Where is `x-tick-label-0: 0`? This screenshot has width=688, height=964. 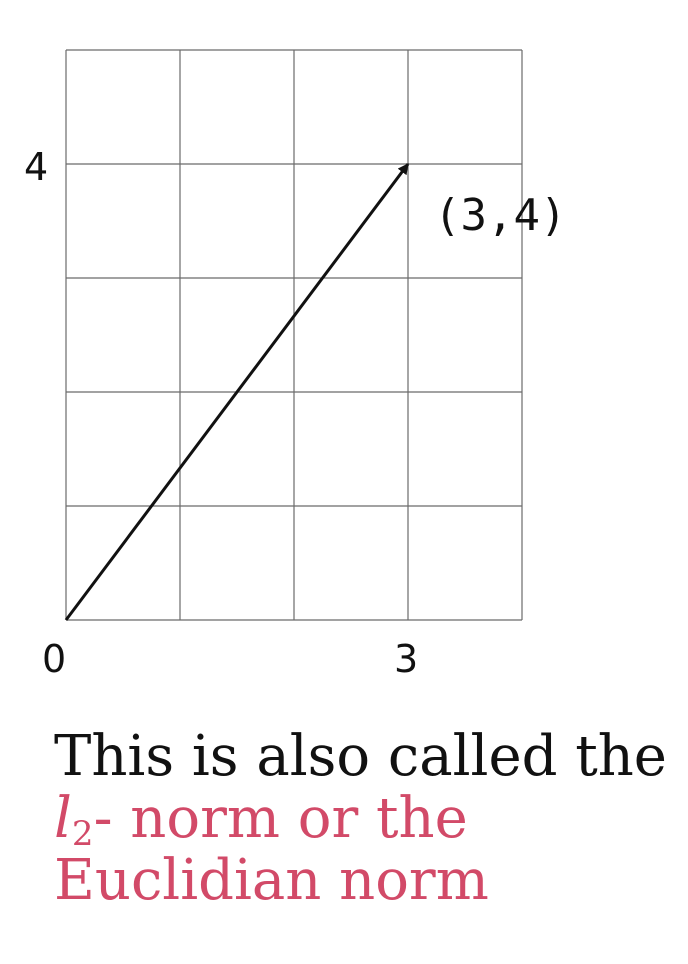
x-tick-label-0: 0 is located at coordinates (54, 659).